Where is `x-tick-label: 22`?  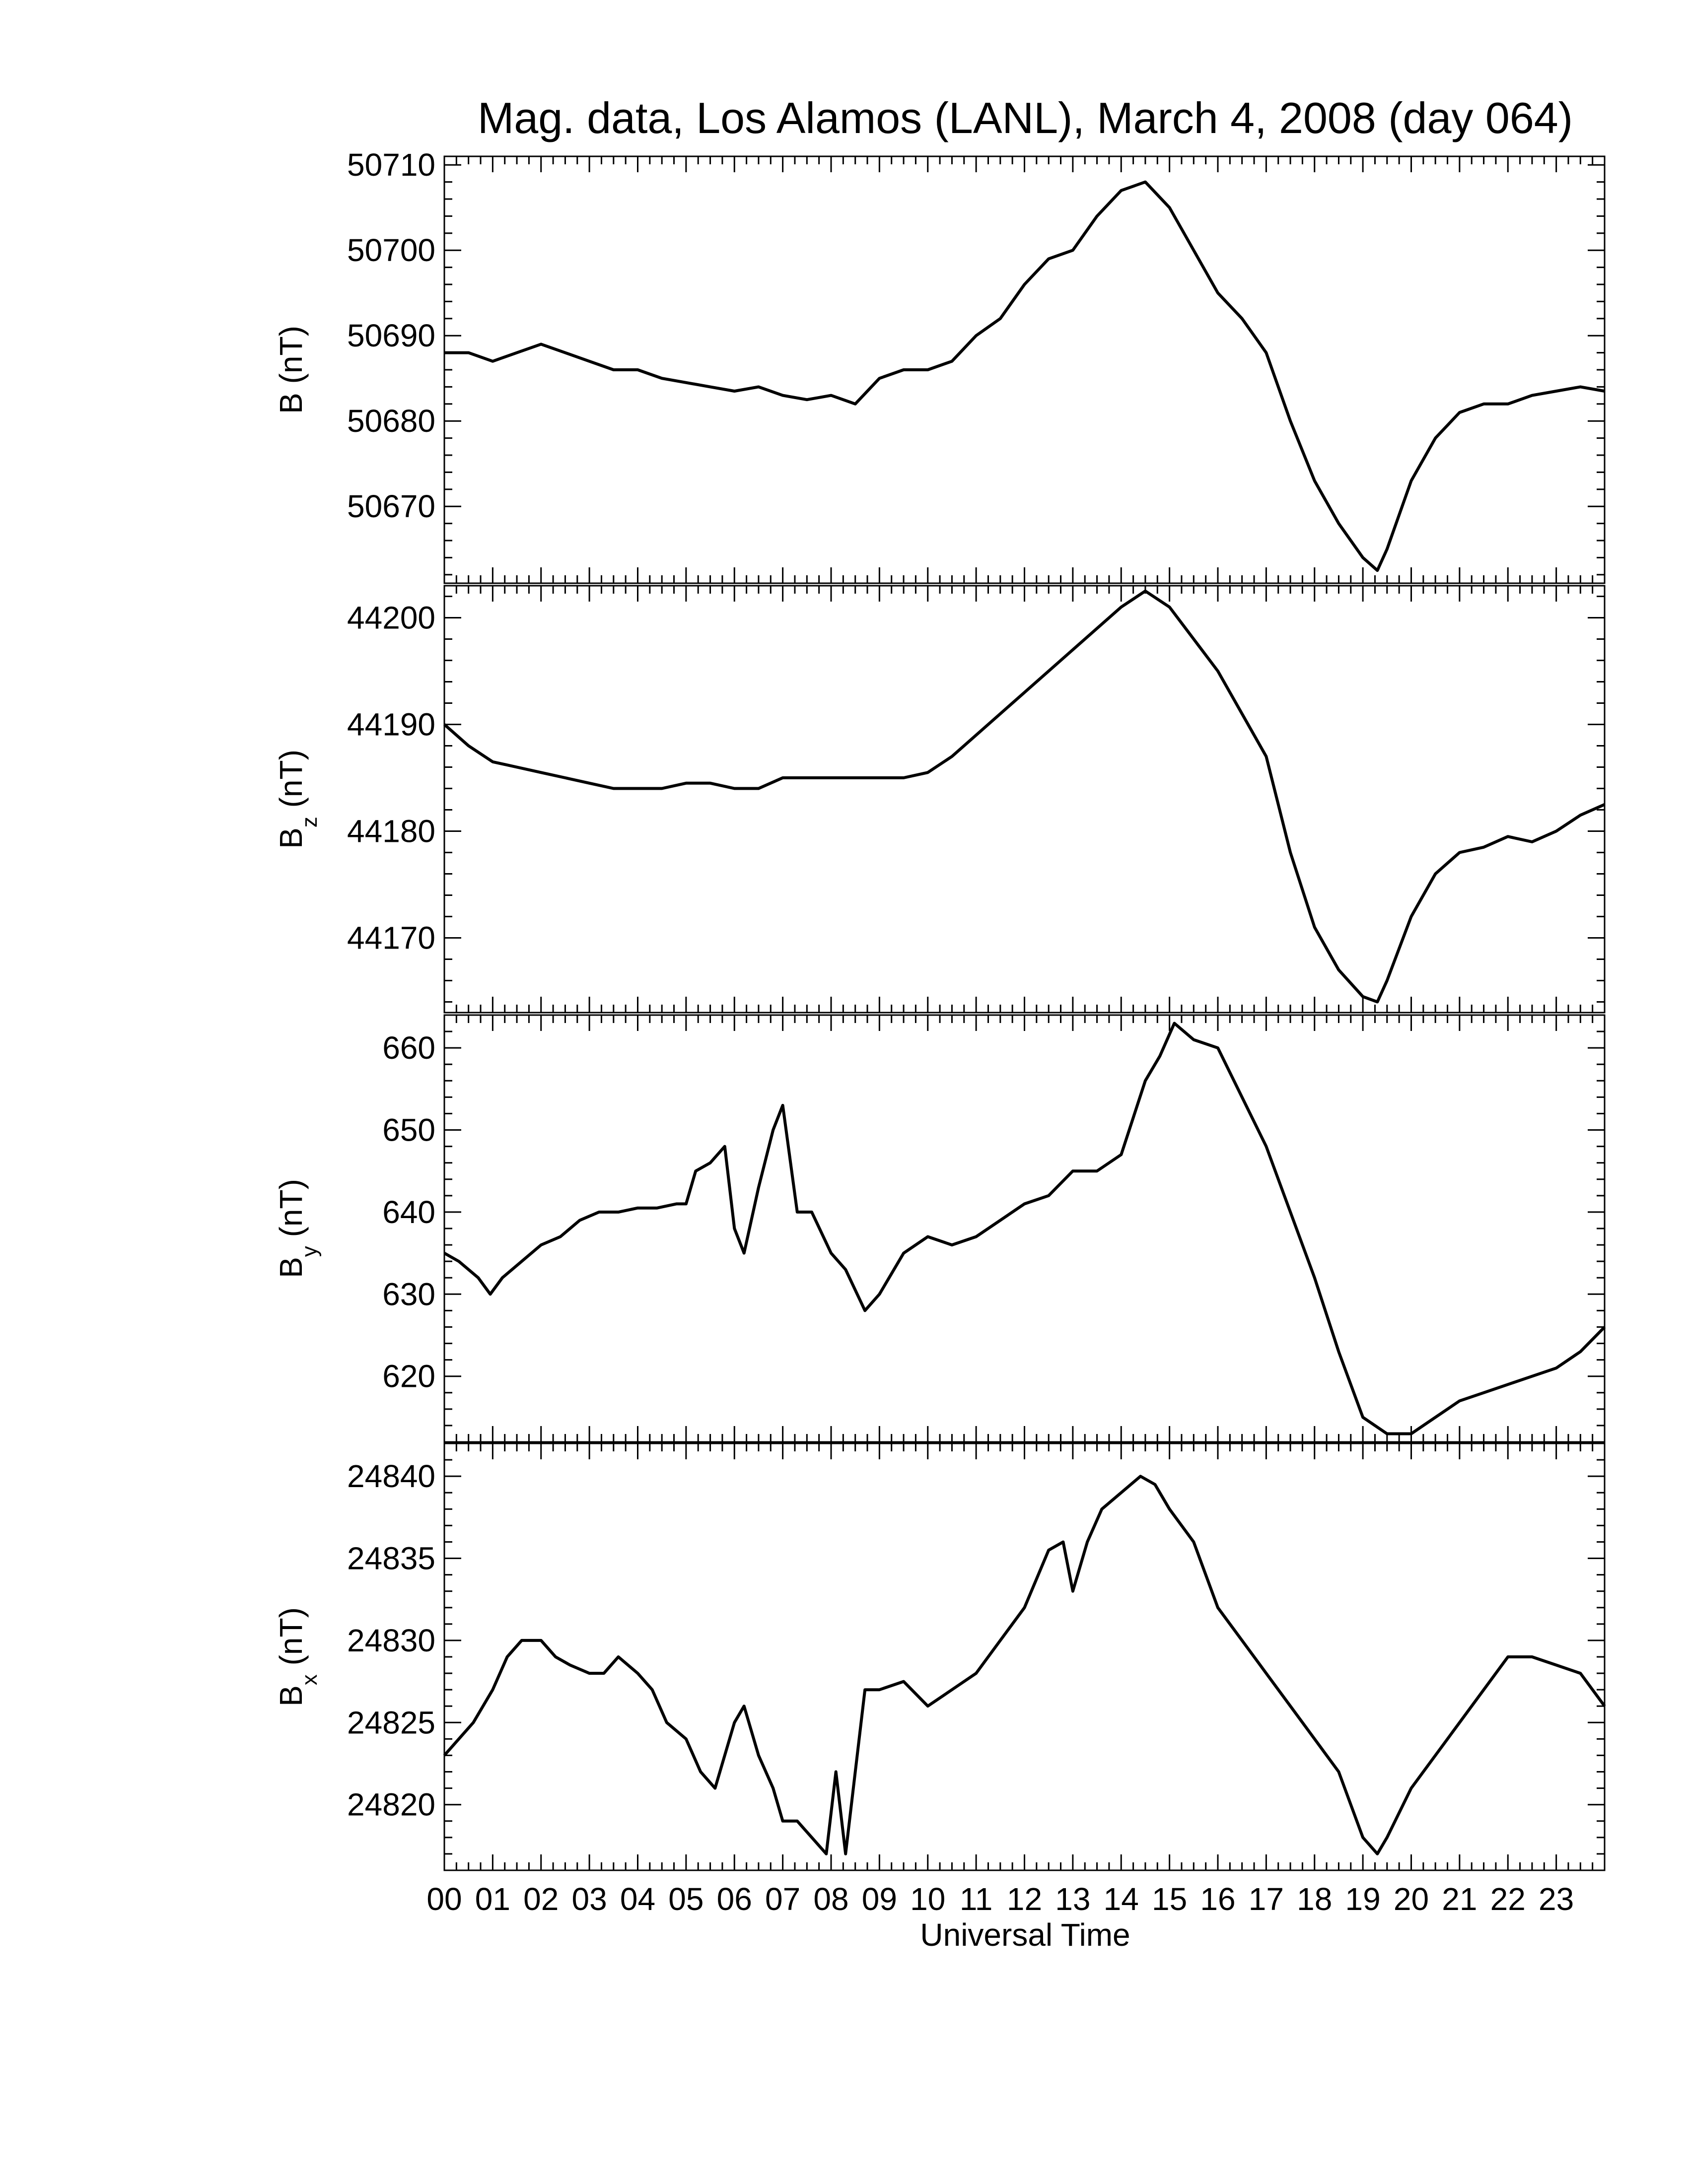
x-tick-label: 22 is located at coordinates (1508, 1899).